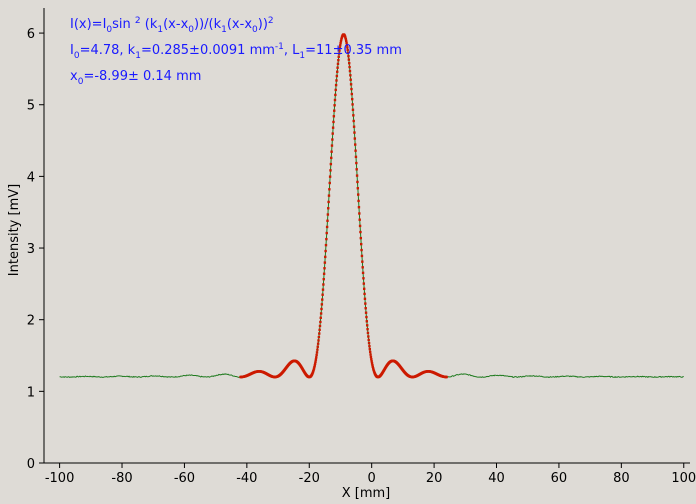  What do you see at coordinates (31, 34) in the screenshot?
I see `y-tick-label: 6` at bounding box center [31, 34].